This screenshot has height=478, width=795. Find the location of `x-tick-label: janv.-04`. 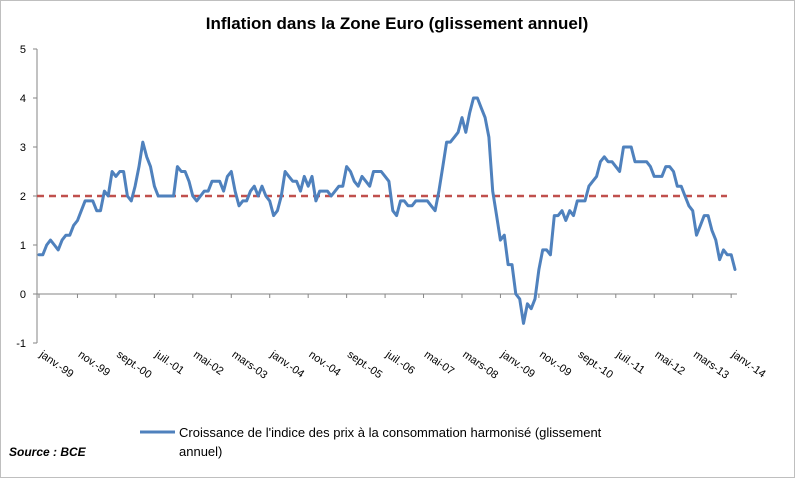

x-tick-label: janv.-04 is located at coordinates (286, 364).